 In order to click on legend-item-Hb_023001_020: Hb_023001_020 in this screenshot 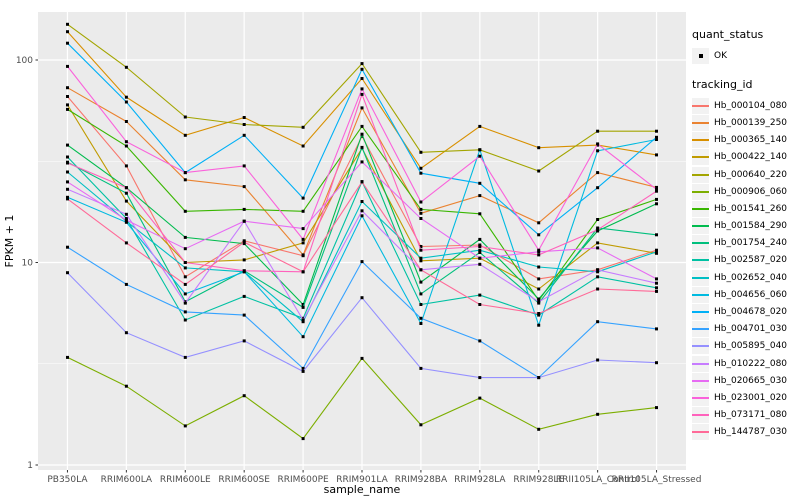, I will do `click(746, 397)`.